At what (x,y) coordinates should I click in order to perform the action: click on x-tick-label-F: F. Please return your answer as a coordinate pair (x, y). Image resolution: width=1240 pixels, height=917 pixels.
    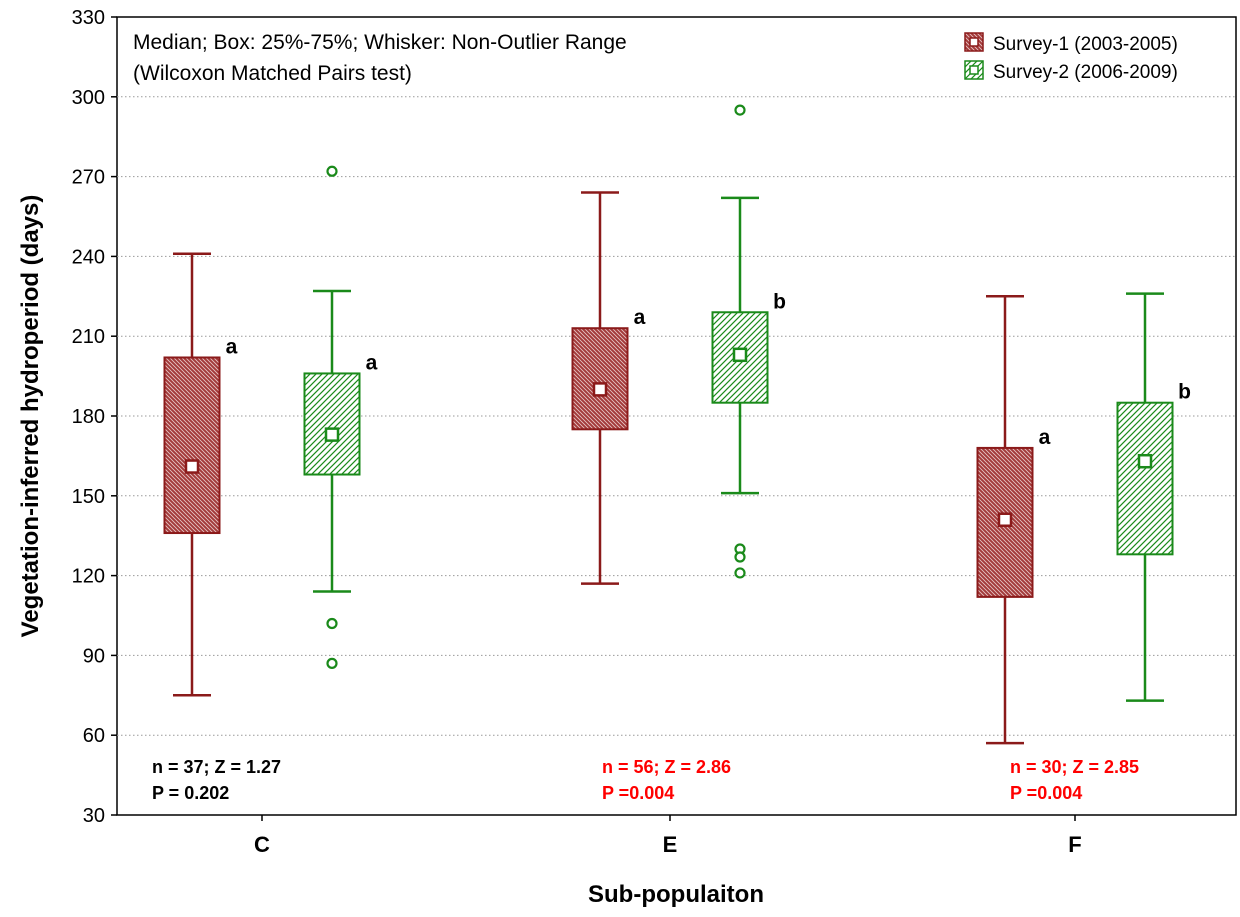
    Looking at the image, I should click on (1074, 844).